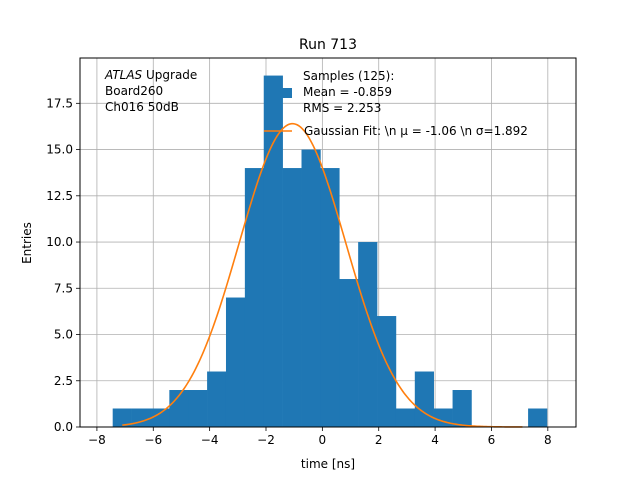 This screenshot has height=480, width=640. What do you see at coordinates (63, 381) in the screenshot?
I see `y-tick-label: 2.5` at bounding box center [63, 381].